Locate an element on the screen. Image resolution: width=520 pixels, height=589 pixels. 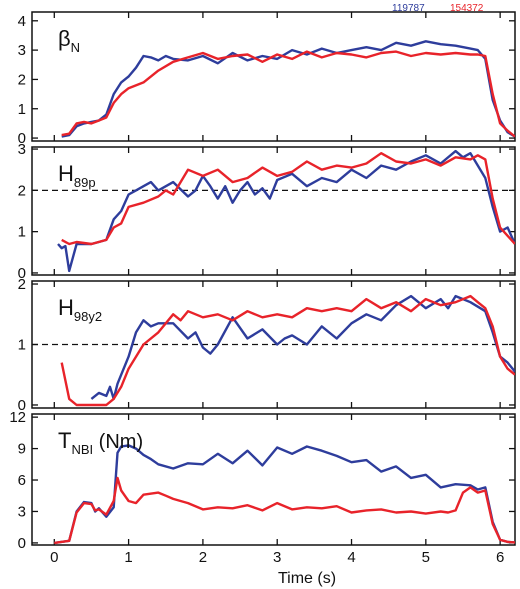
panel-label-sub: 89p is located at coordinates (85, 182).